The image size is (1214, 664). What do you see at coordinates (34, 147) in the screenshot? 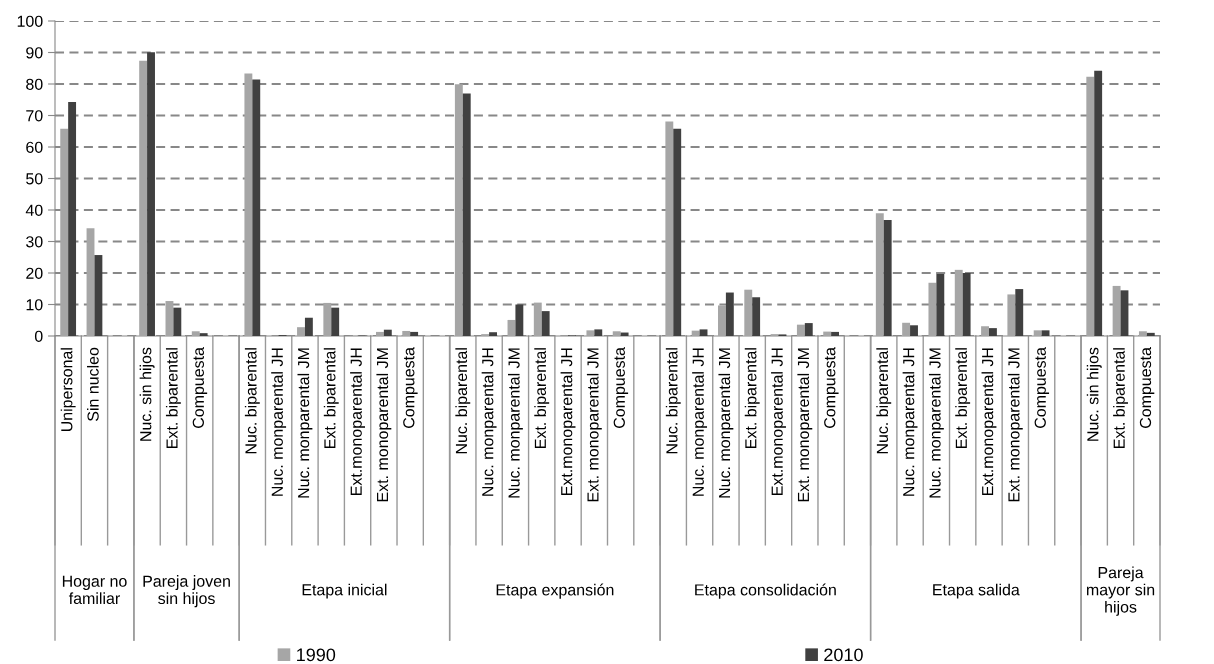
I see `y-tick-label: 60` at bounding box center [34, 147].